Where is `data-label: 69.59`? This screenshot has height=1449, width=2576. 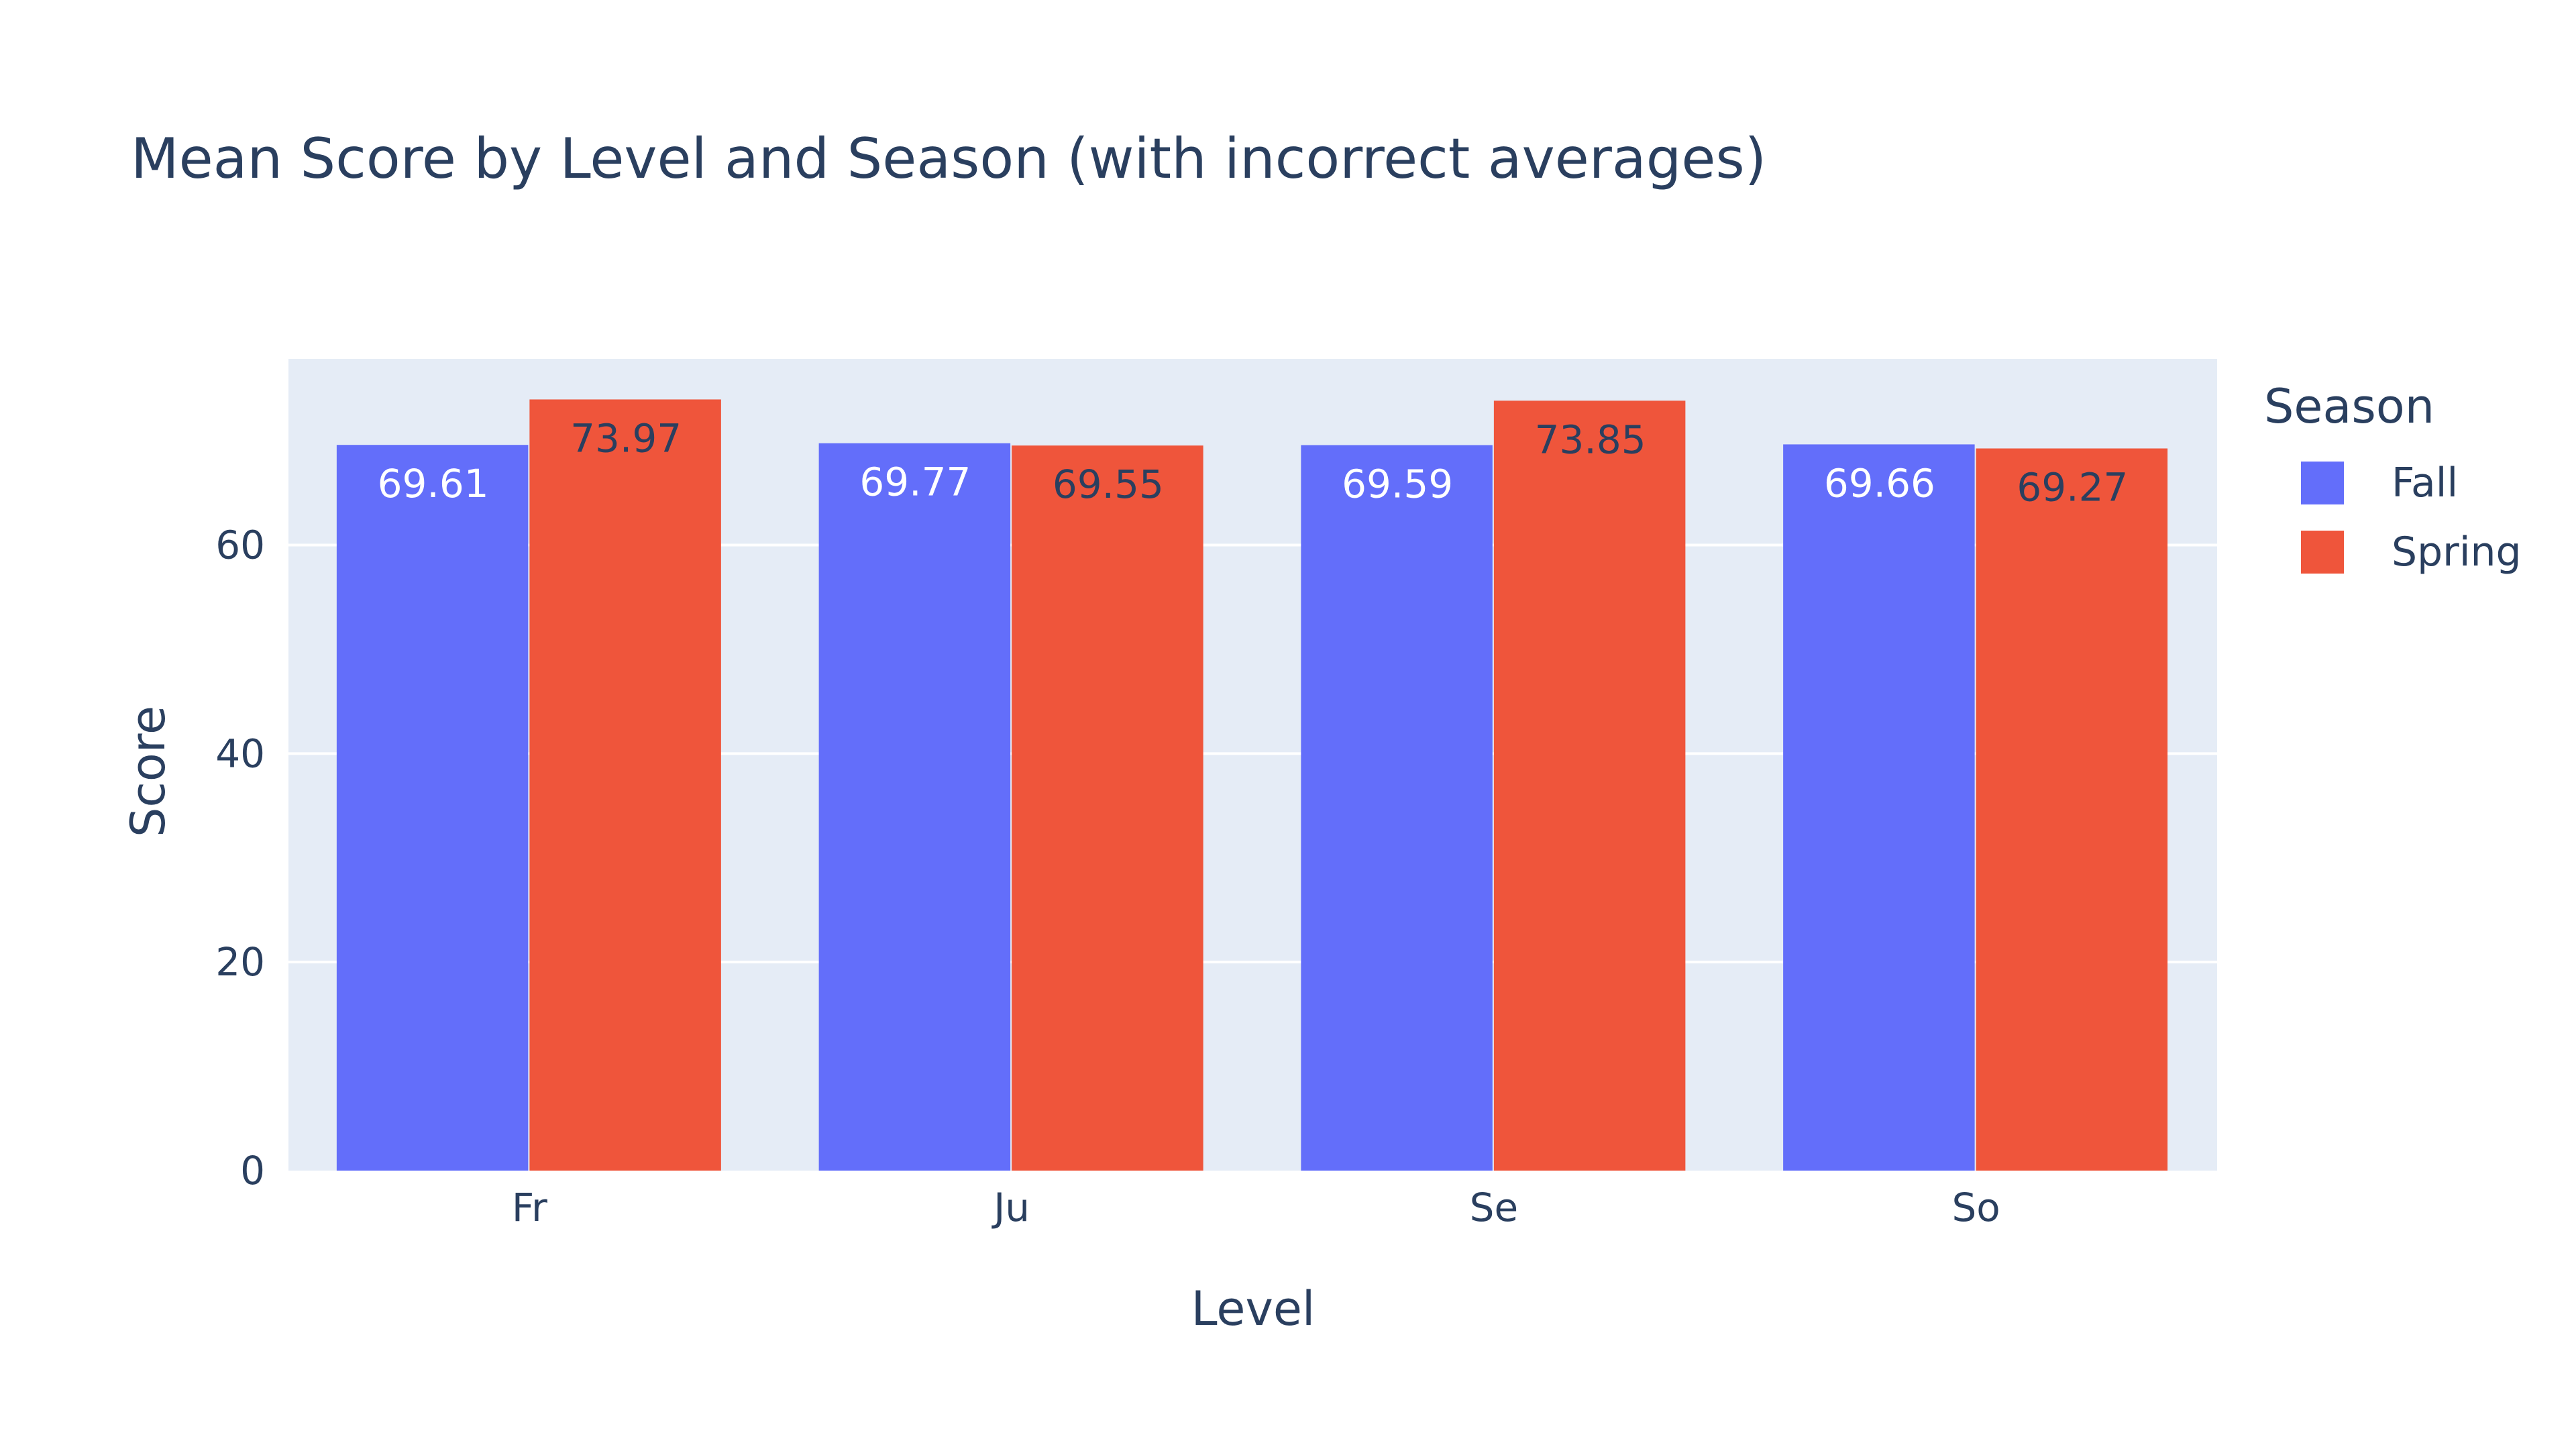
data-label: 69.59 is located at coordinates (1397, 484).